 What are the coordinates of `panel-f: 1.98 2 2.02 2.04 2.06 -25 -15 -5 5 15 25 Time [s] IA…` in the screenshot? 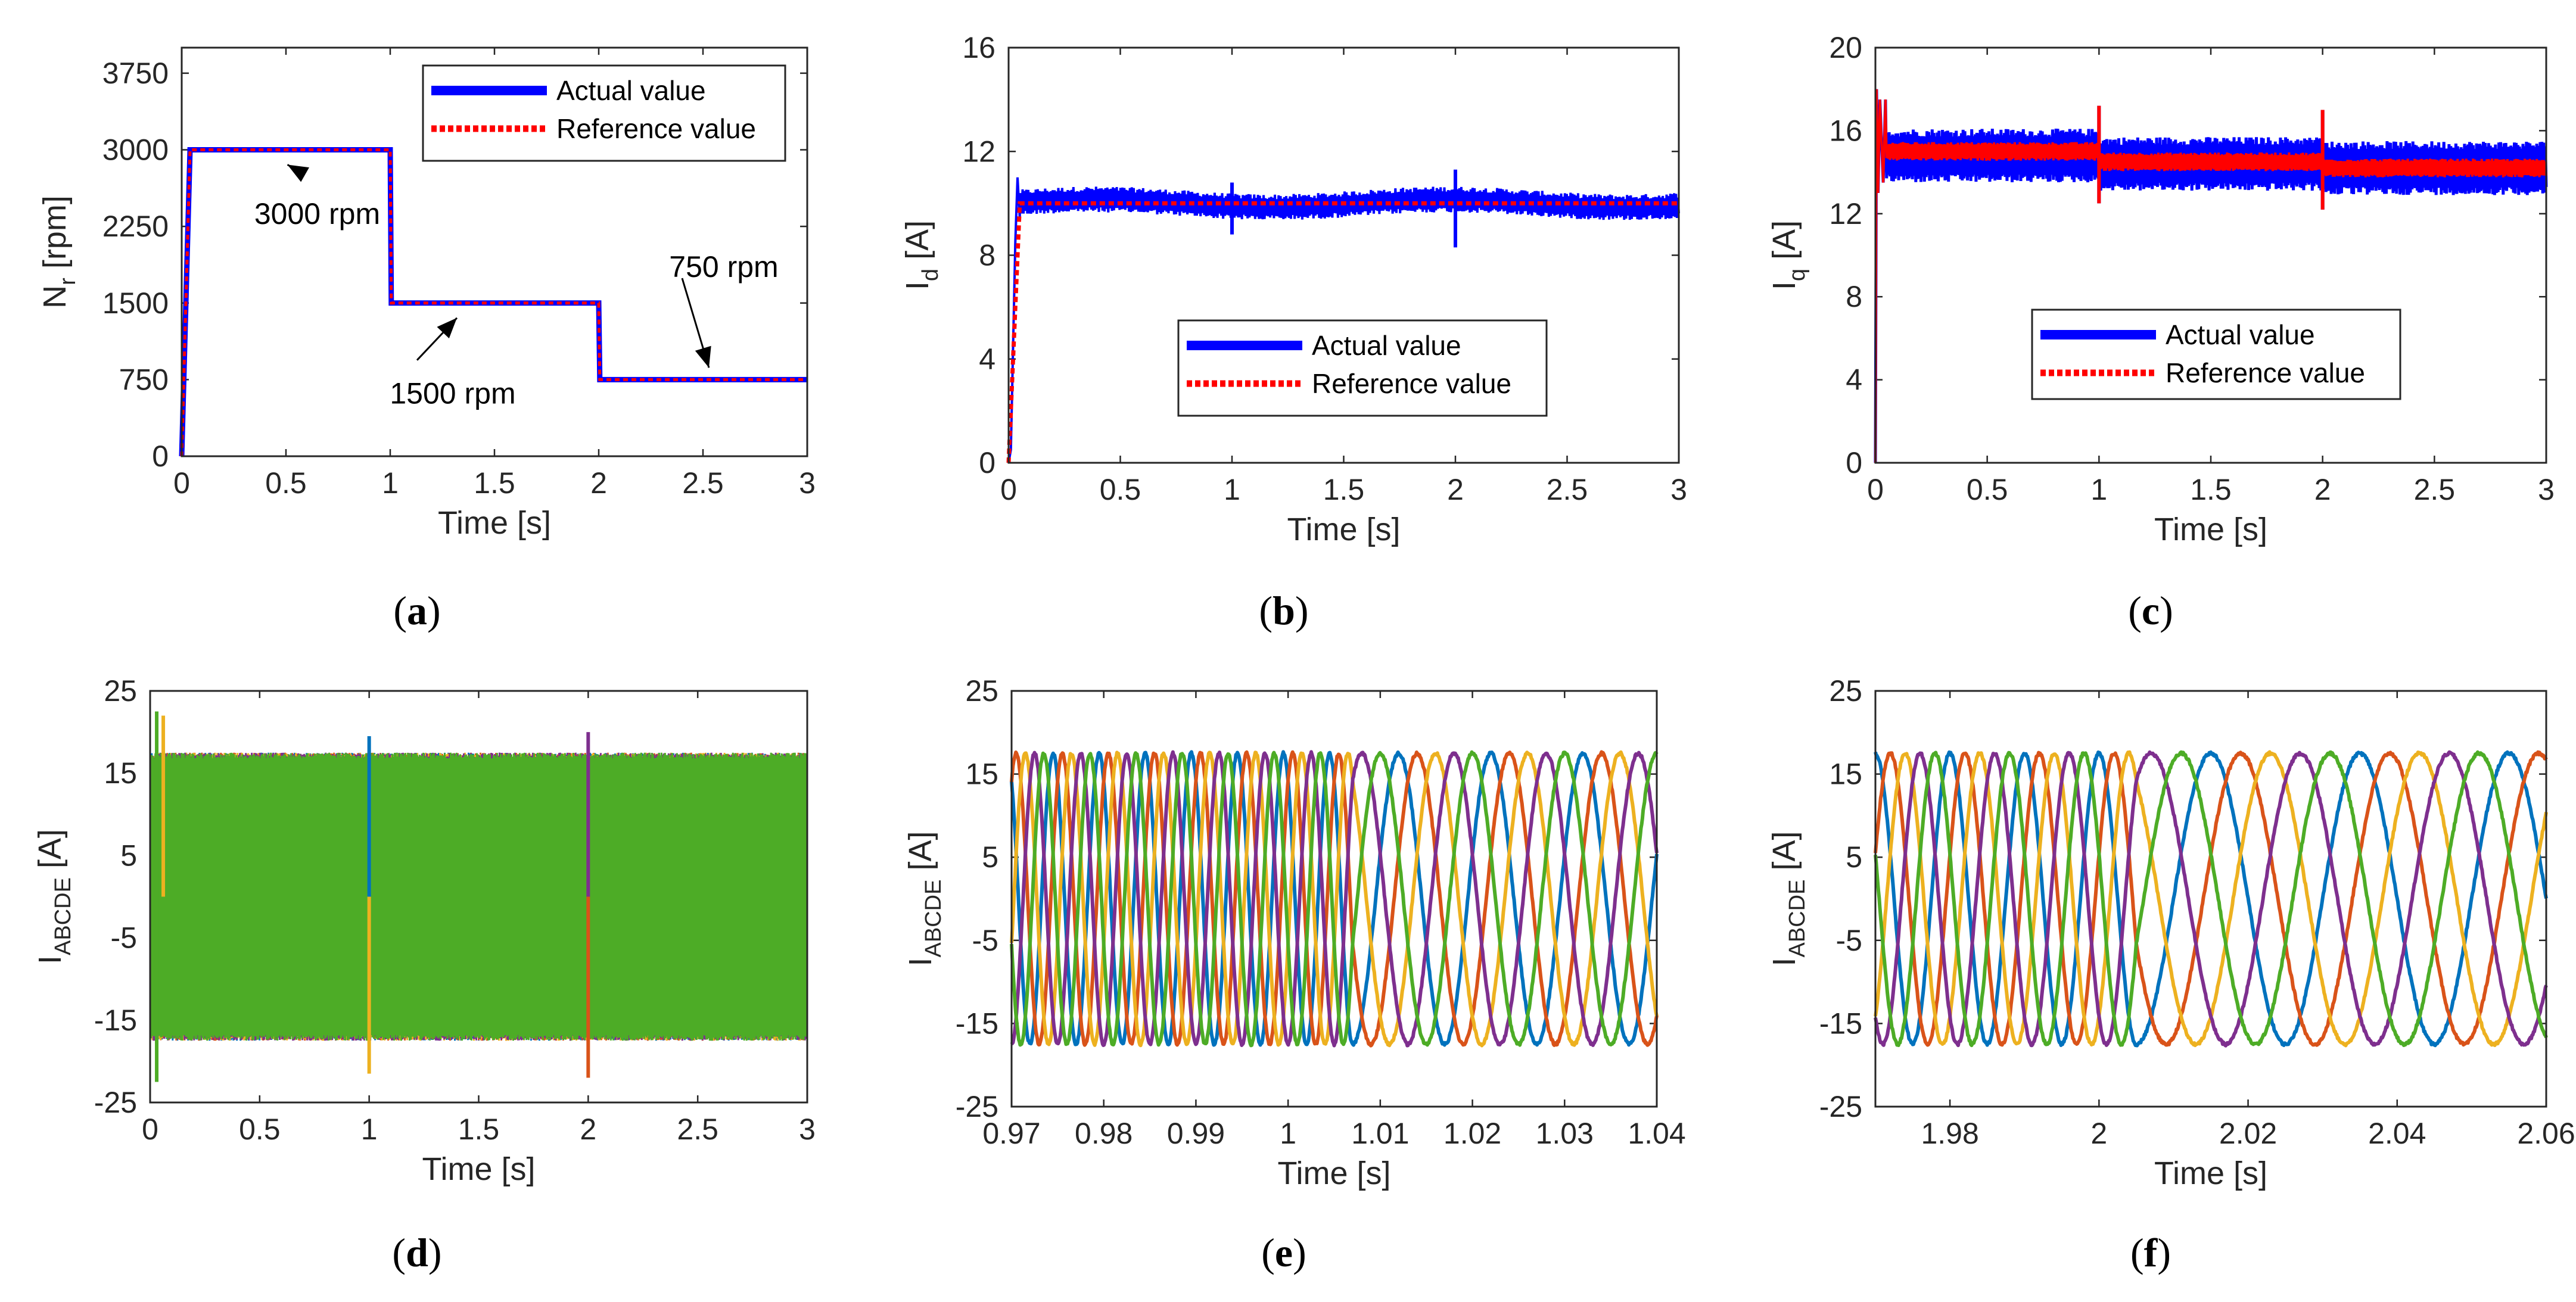 It's located at (2170, 974).